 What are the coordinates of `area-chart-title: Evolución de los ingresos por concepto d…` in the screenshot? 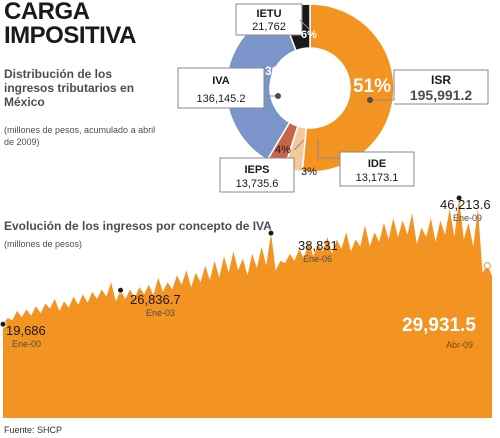 It's located at (138, 226).